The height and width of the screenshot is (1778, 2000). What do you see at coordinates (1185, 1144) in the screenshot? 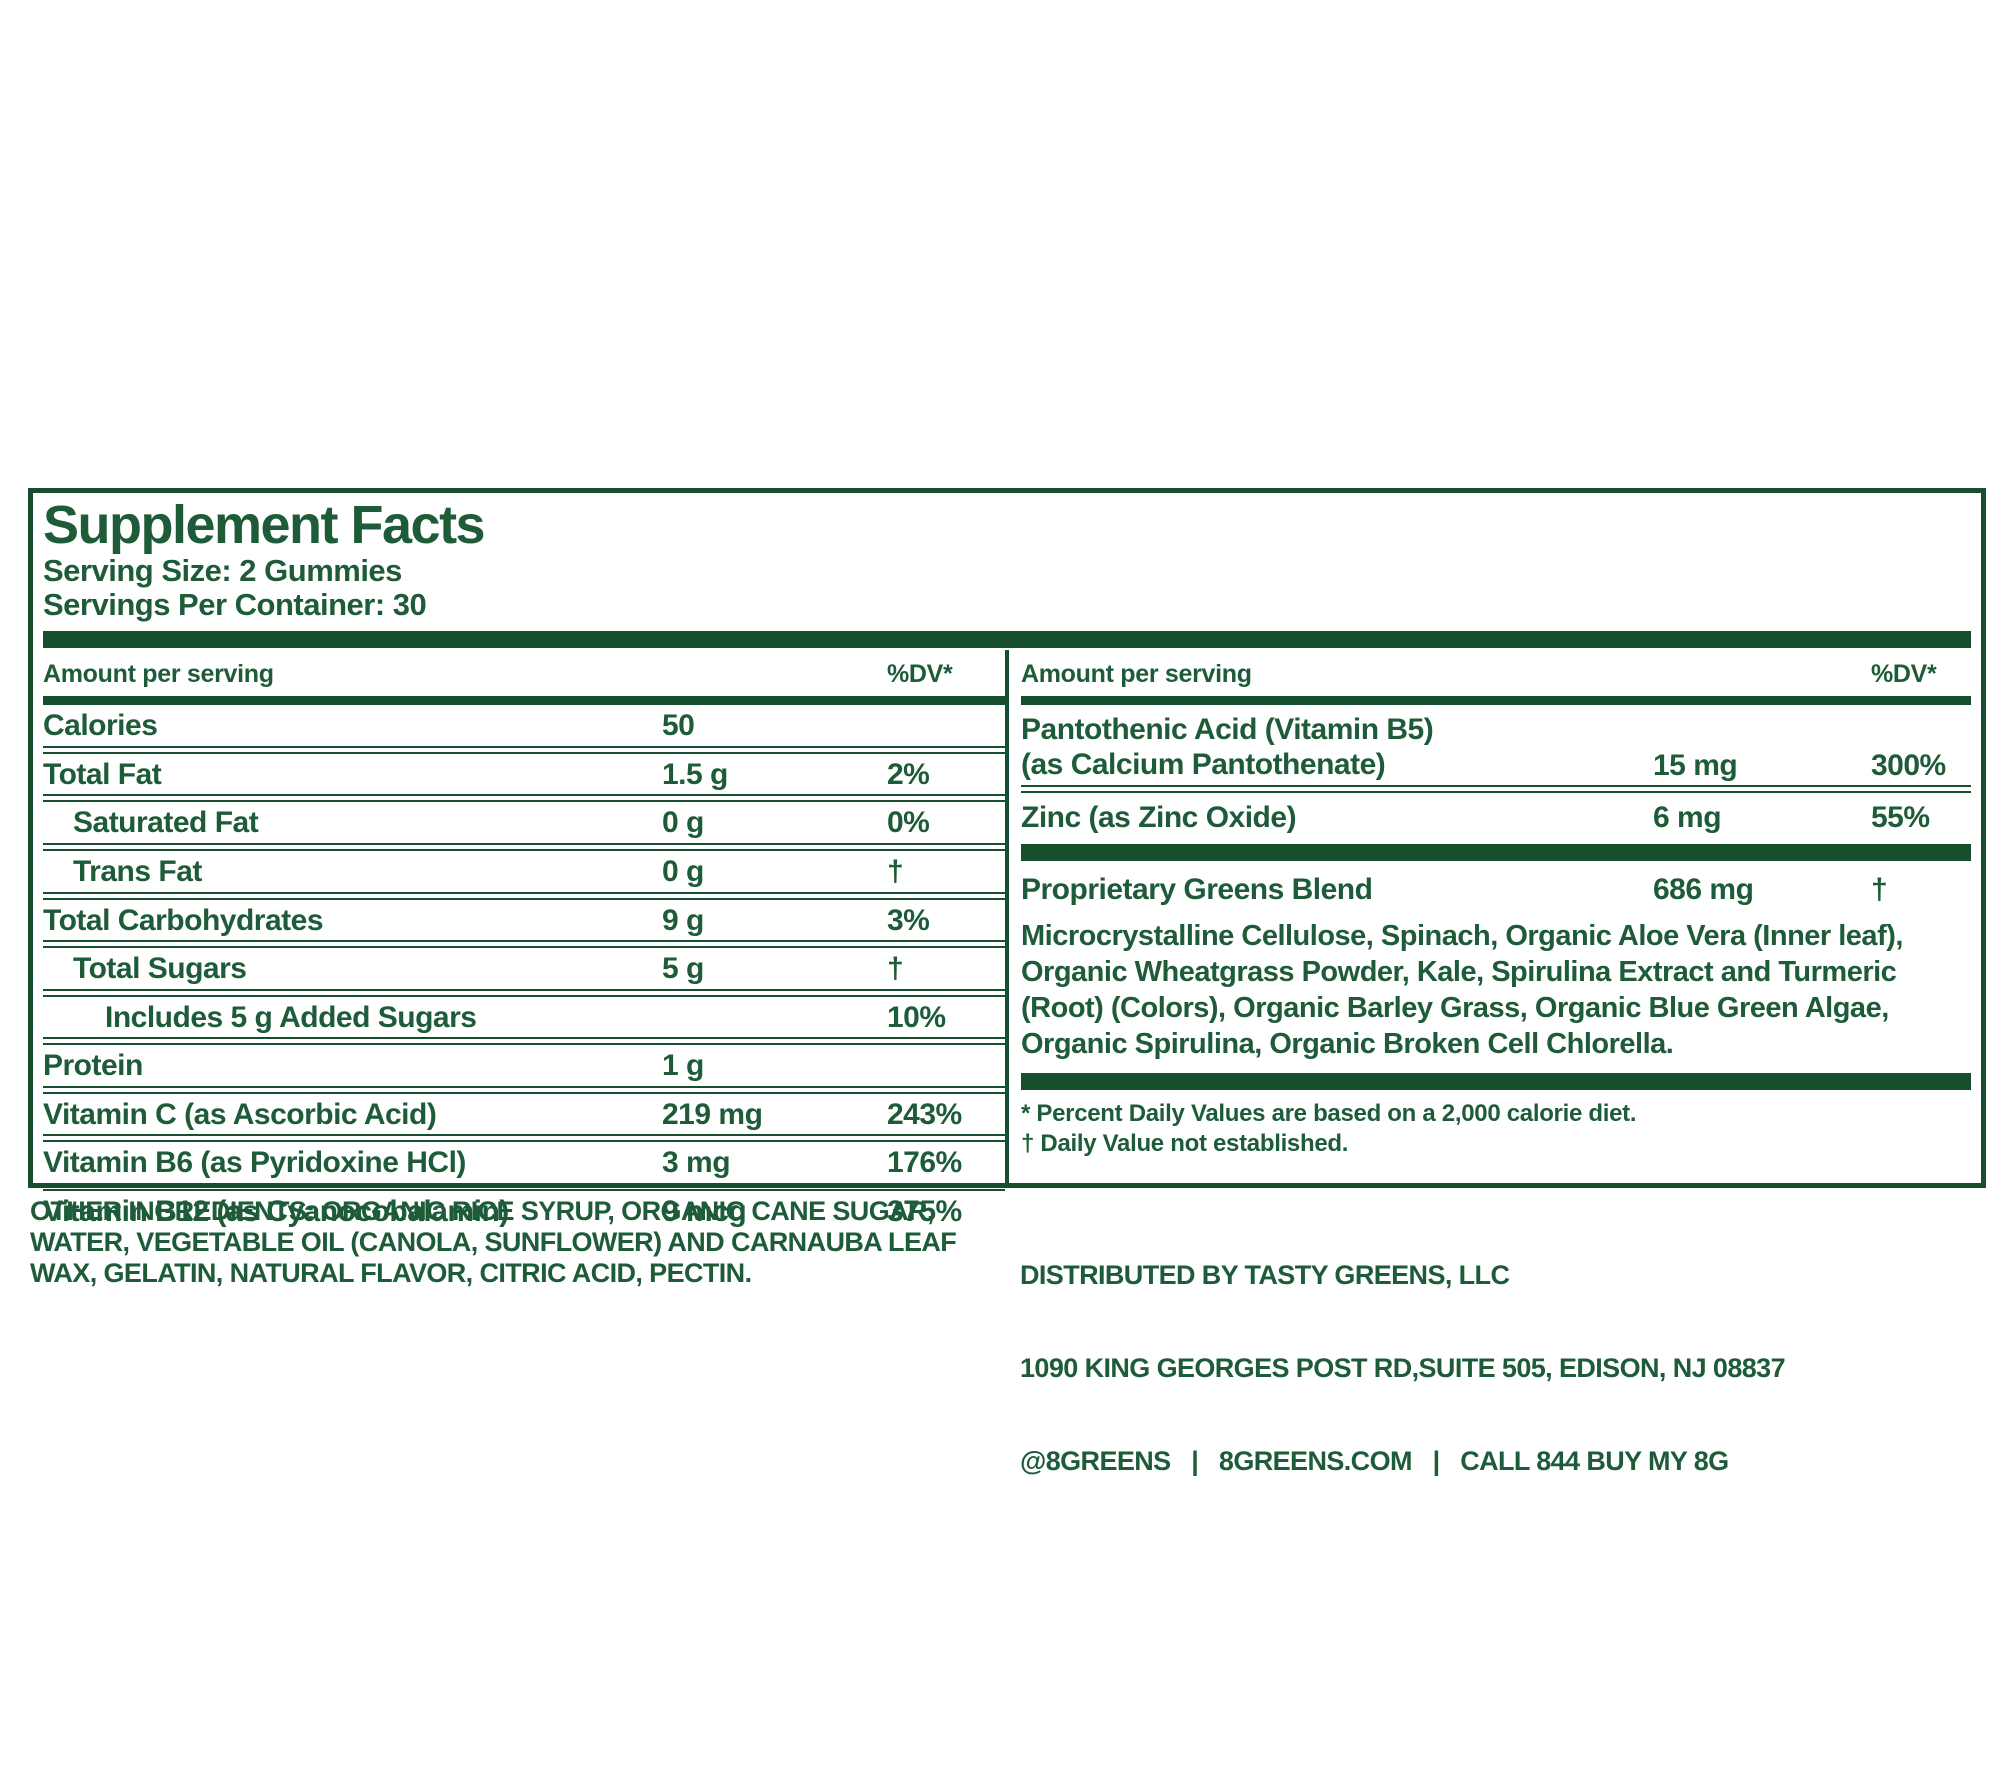
I see `footnote-dagger: † Daily Value not established.` at bounding box center [1185, 1144].